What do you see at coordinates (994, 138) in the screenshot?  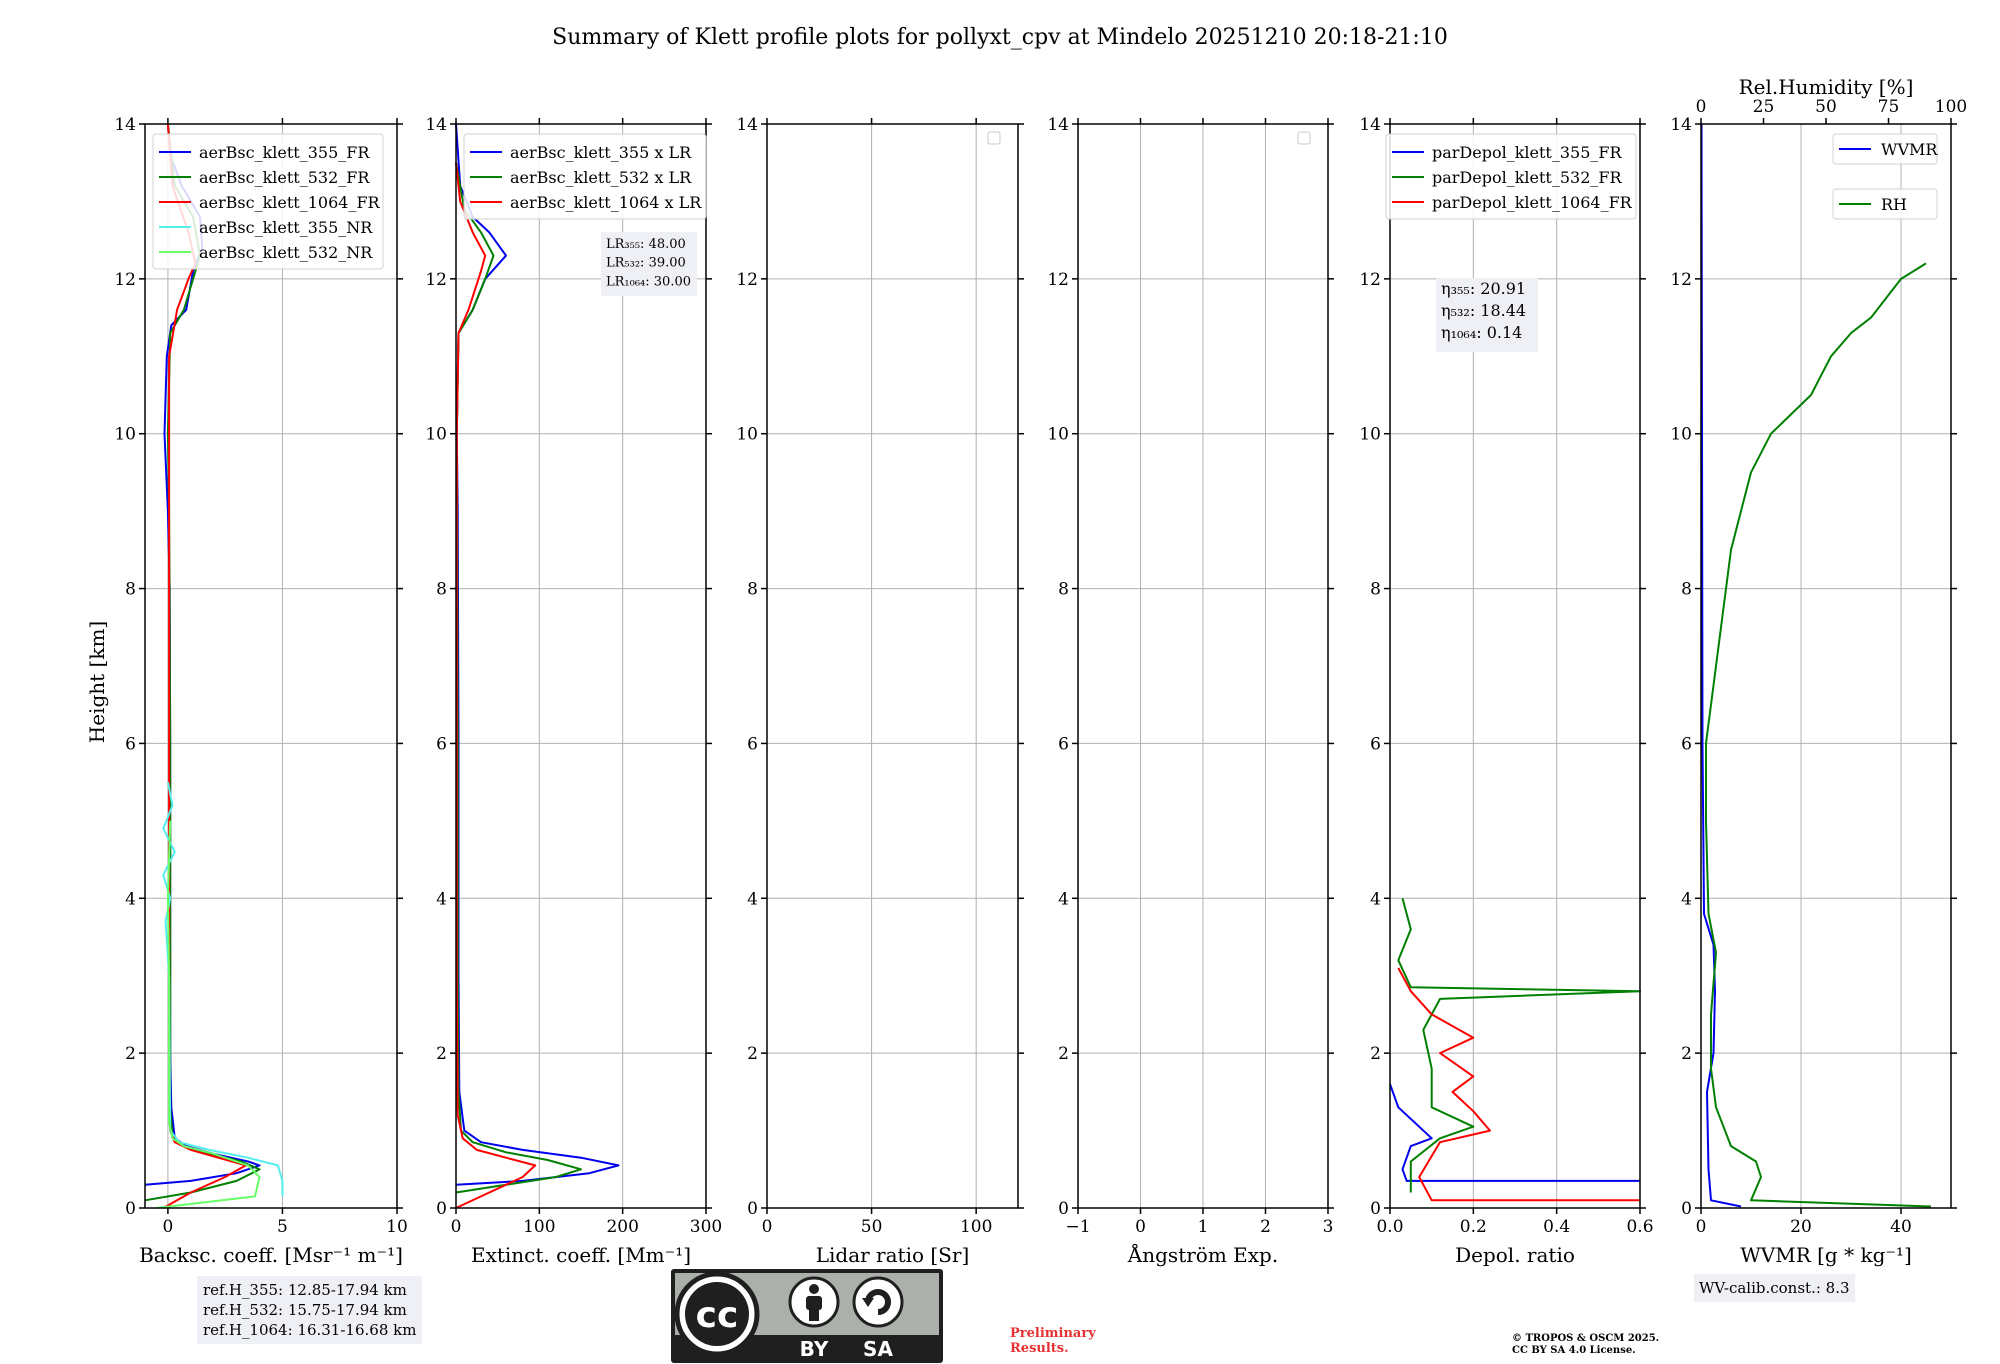 I see `empty-legend-box` at bounding box center [994, 138].